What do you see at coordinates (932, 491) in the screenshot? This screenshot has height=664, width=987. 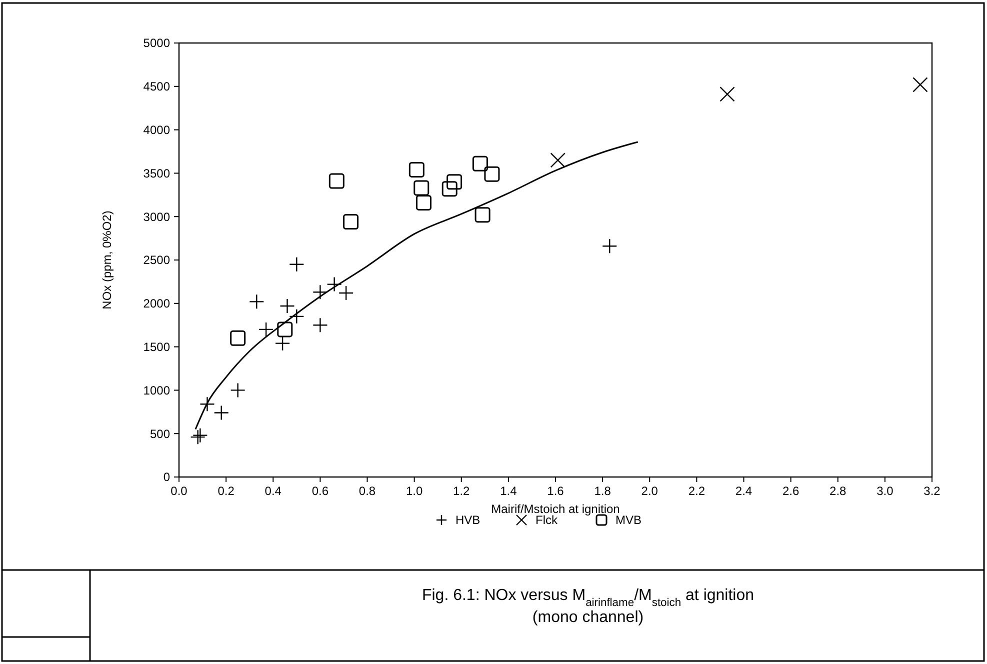 I see `x-tick-label: 3.2` at bounding box center [932, 491].